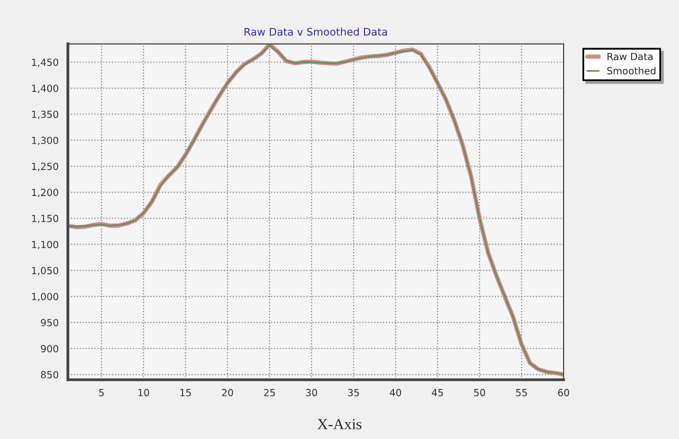  Describe the element at coordinates (45, 167) in the screenshot. I see `y-tick-label: 1,250` at that location.